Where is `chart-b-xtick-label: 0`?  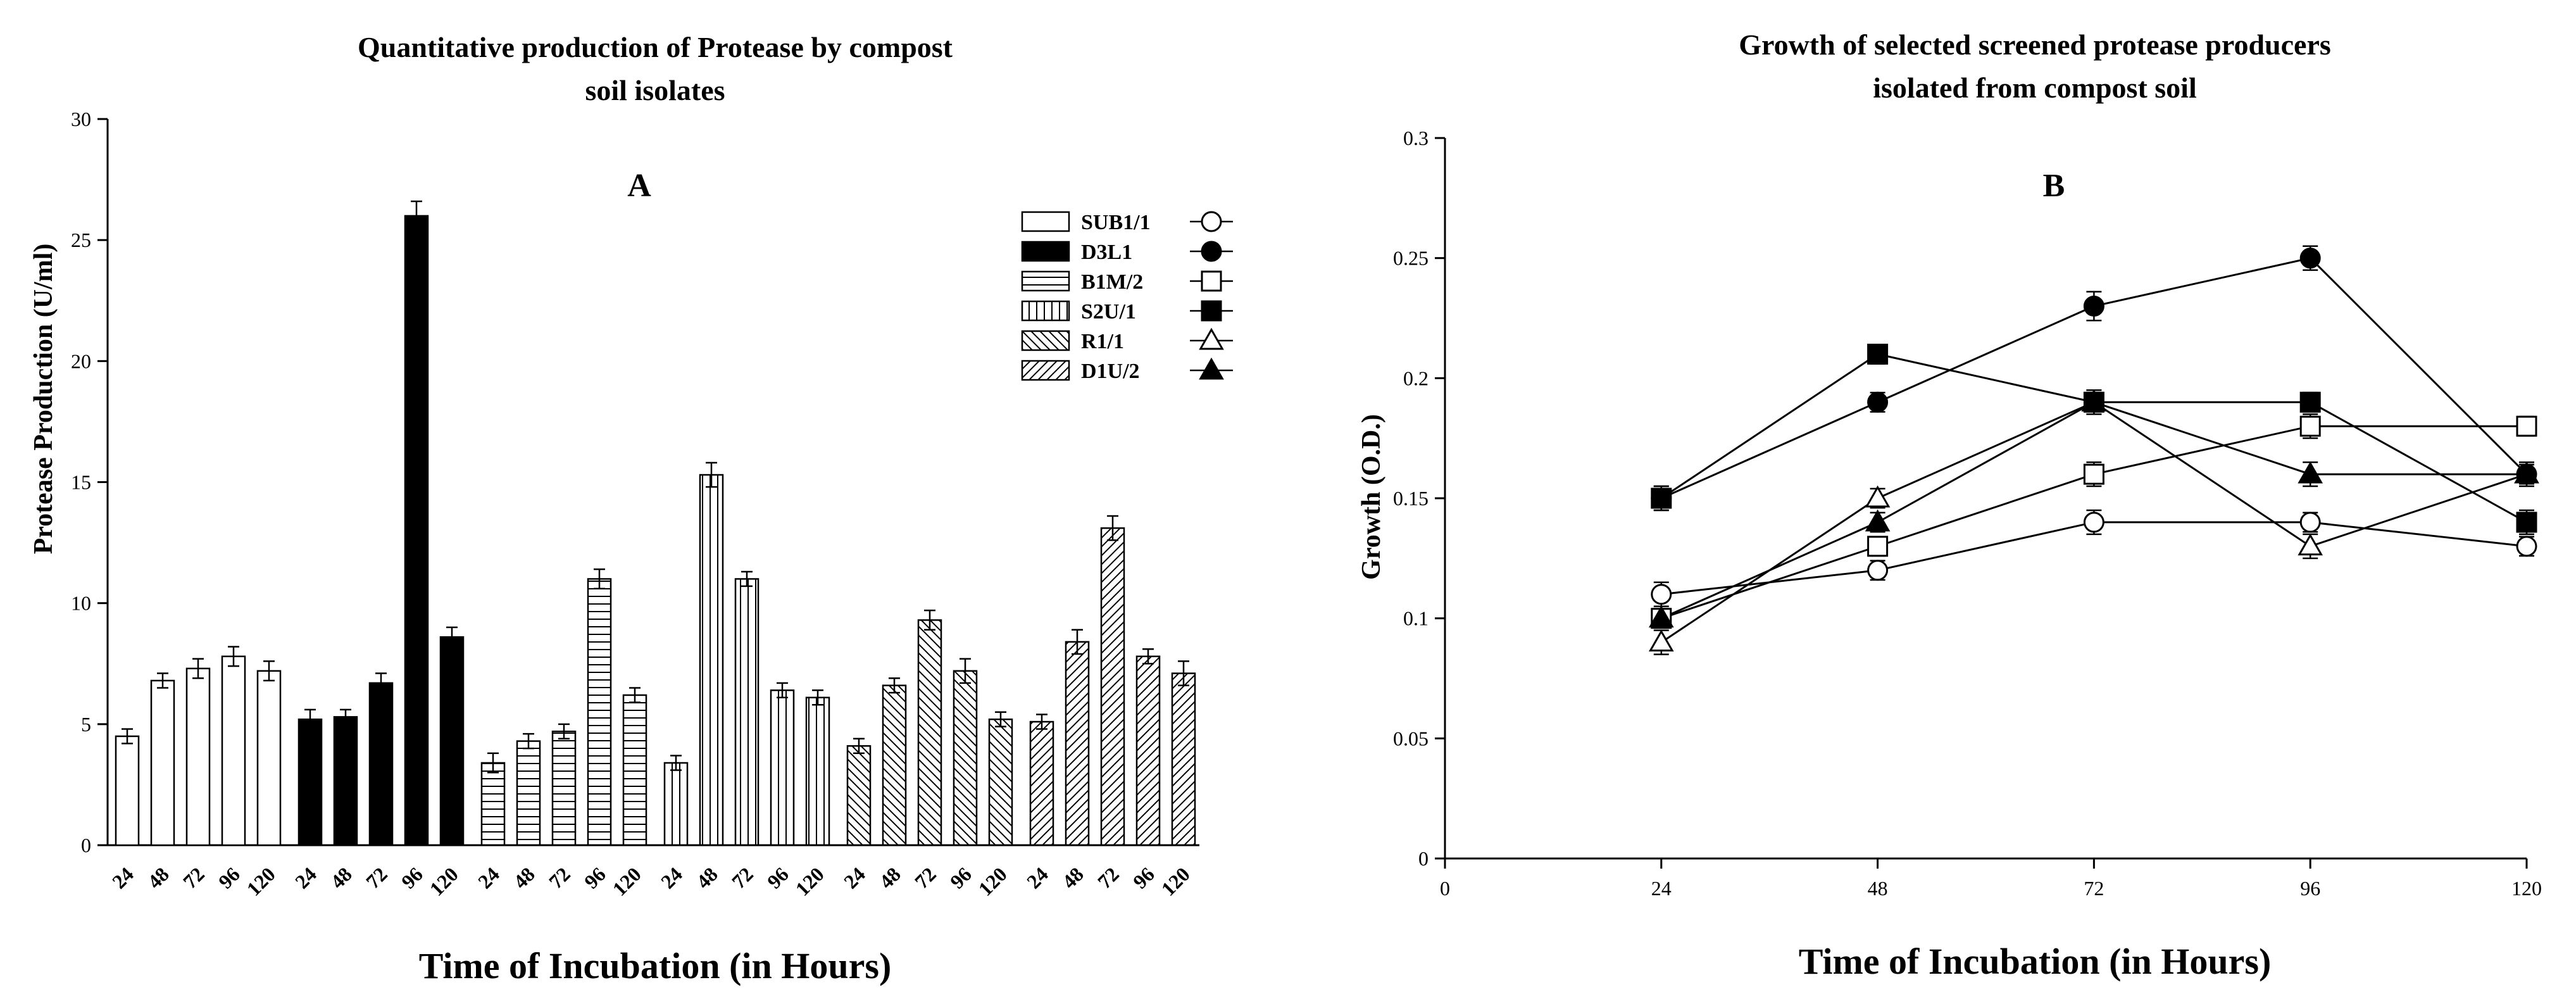
chart-b-xtick-label: 0 is located at coordinates (1445, 888).